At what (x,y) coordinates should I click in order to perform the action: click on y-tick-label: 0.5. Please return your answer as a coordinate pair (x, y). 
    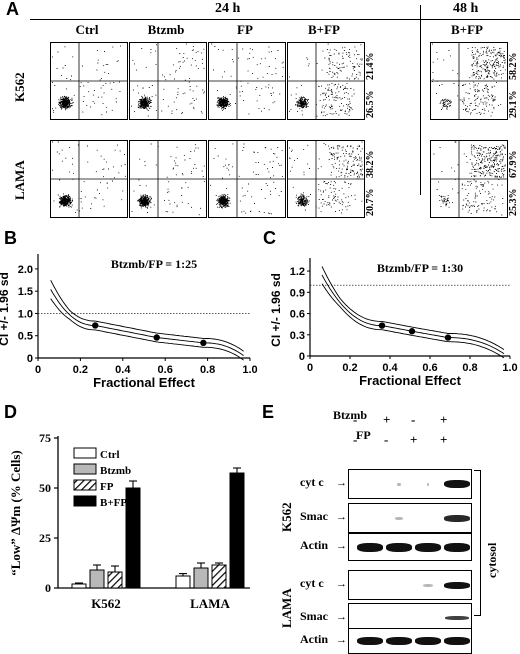
    Looking at the image, I should click on (25, 337).